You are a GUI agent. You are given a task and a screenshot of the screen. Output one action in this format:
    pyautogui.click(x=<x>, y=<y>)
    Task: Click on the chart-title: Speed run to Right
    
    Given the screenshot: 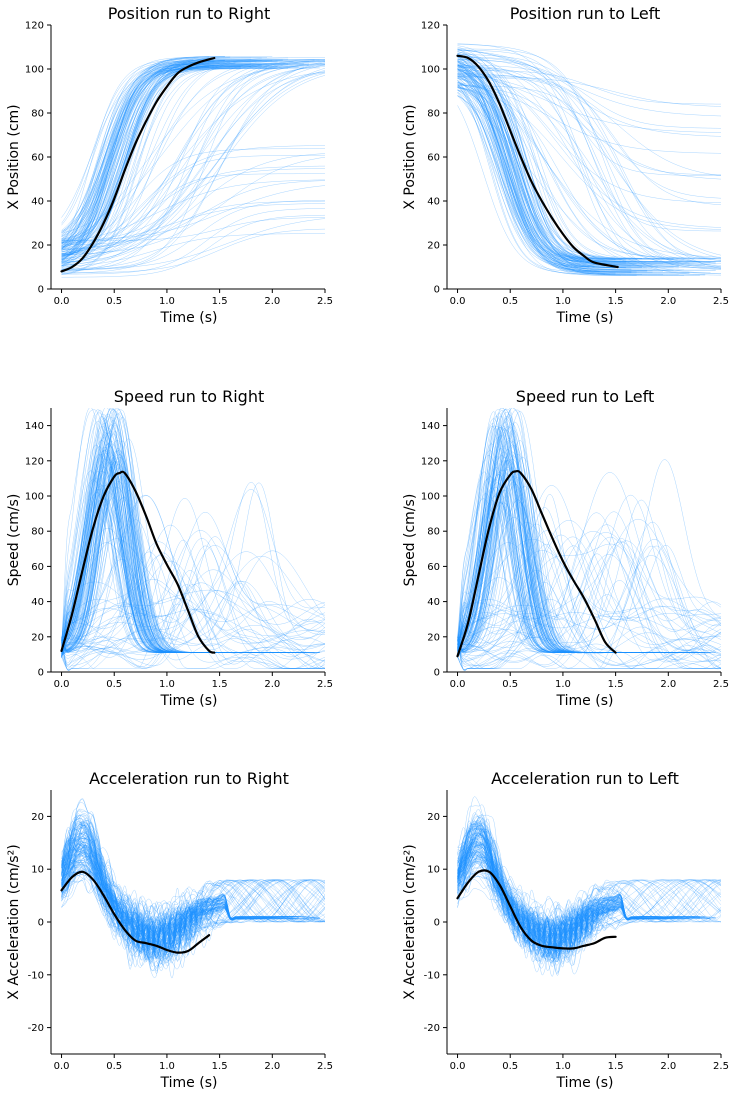 What is the action you would take?
    pyautogui.click(x=189, y=396)
    